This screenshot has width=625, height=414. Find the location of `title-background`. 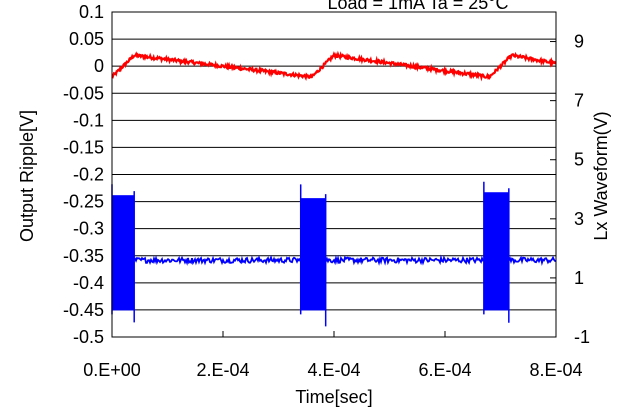

title-background is located at coordinates (418, 5).